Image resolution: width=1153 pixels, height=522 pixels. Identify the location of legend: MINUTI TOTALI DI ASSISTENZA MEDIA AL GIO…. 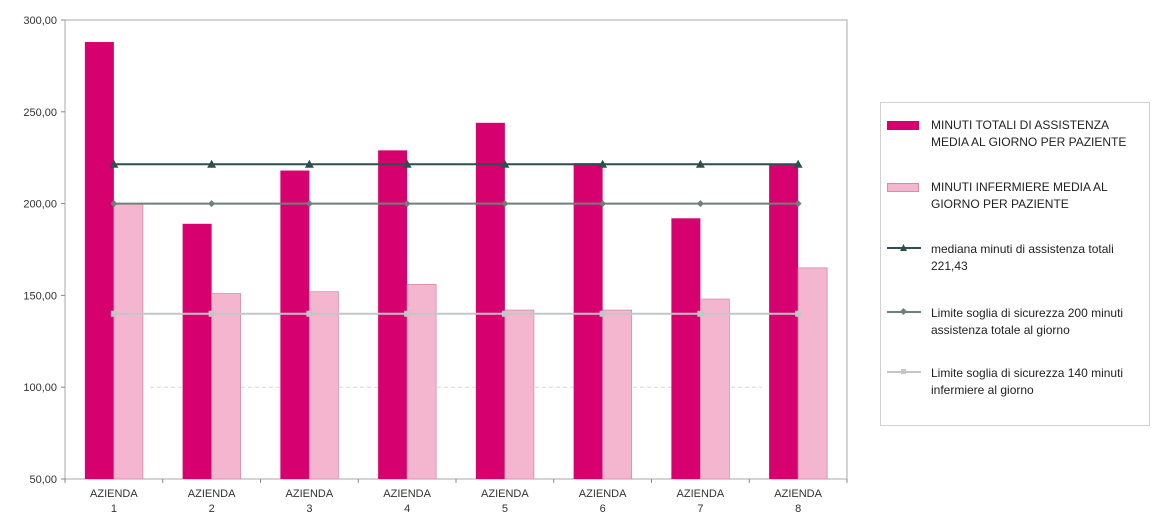
(1015, 264).